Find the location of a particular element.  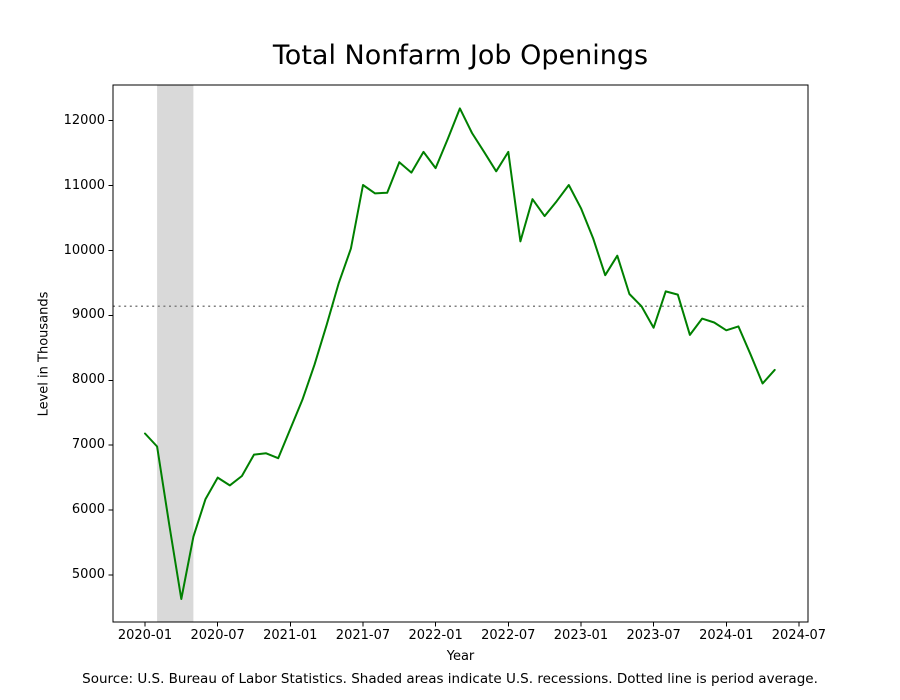

x-tick-label: 2020-07 is located at coordinates (217, 635).